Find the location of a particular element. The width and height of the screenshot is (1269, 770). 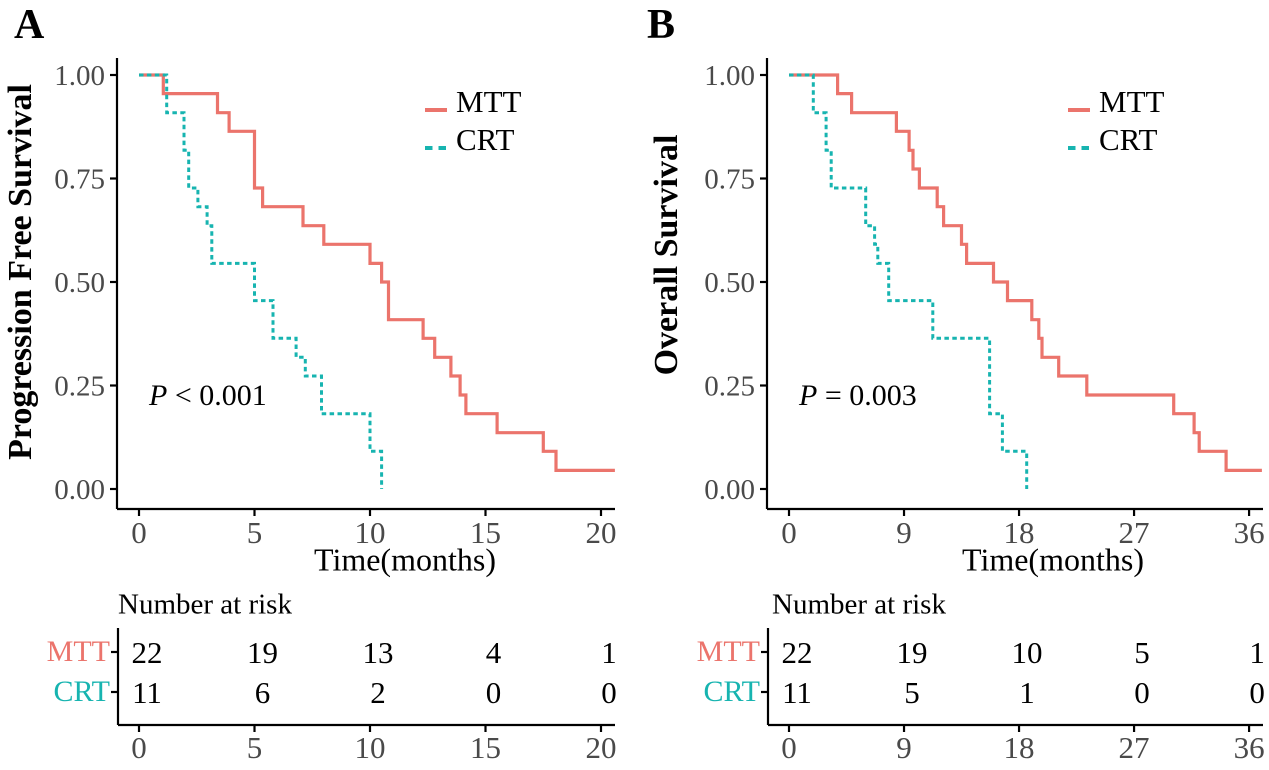

panel-b-x-tick-label: 27 is located at coordinates (1134, 532).